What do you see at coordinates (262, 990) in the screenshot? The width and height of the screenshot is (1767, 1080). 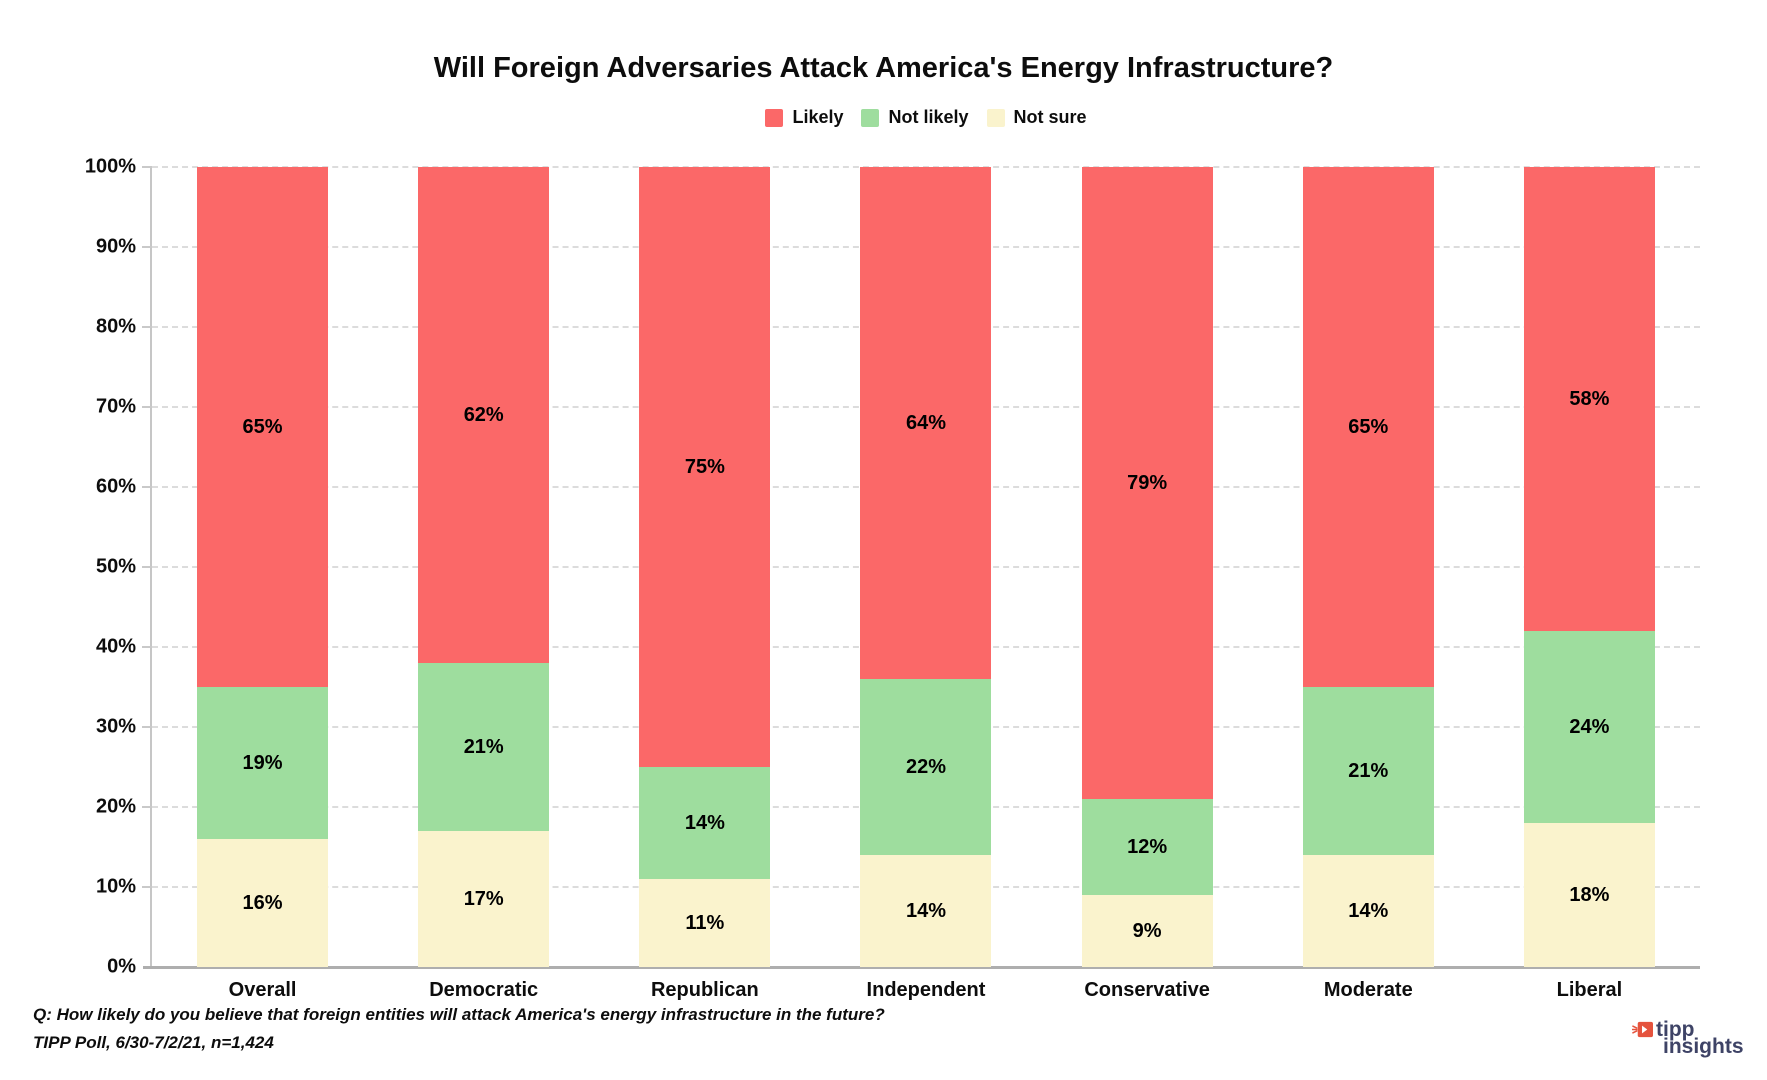 I see `x-axis-label: Overall` at bounding box center [262, 990].